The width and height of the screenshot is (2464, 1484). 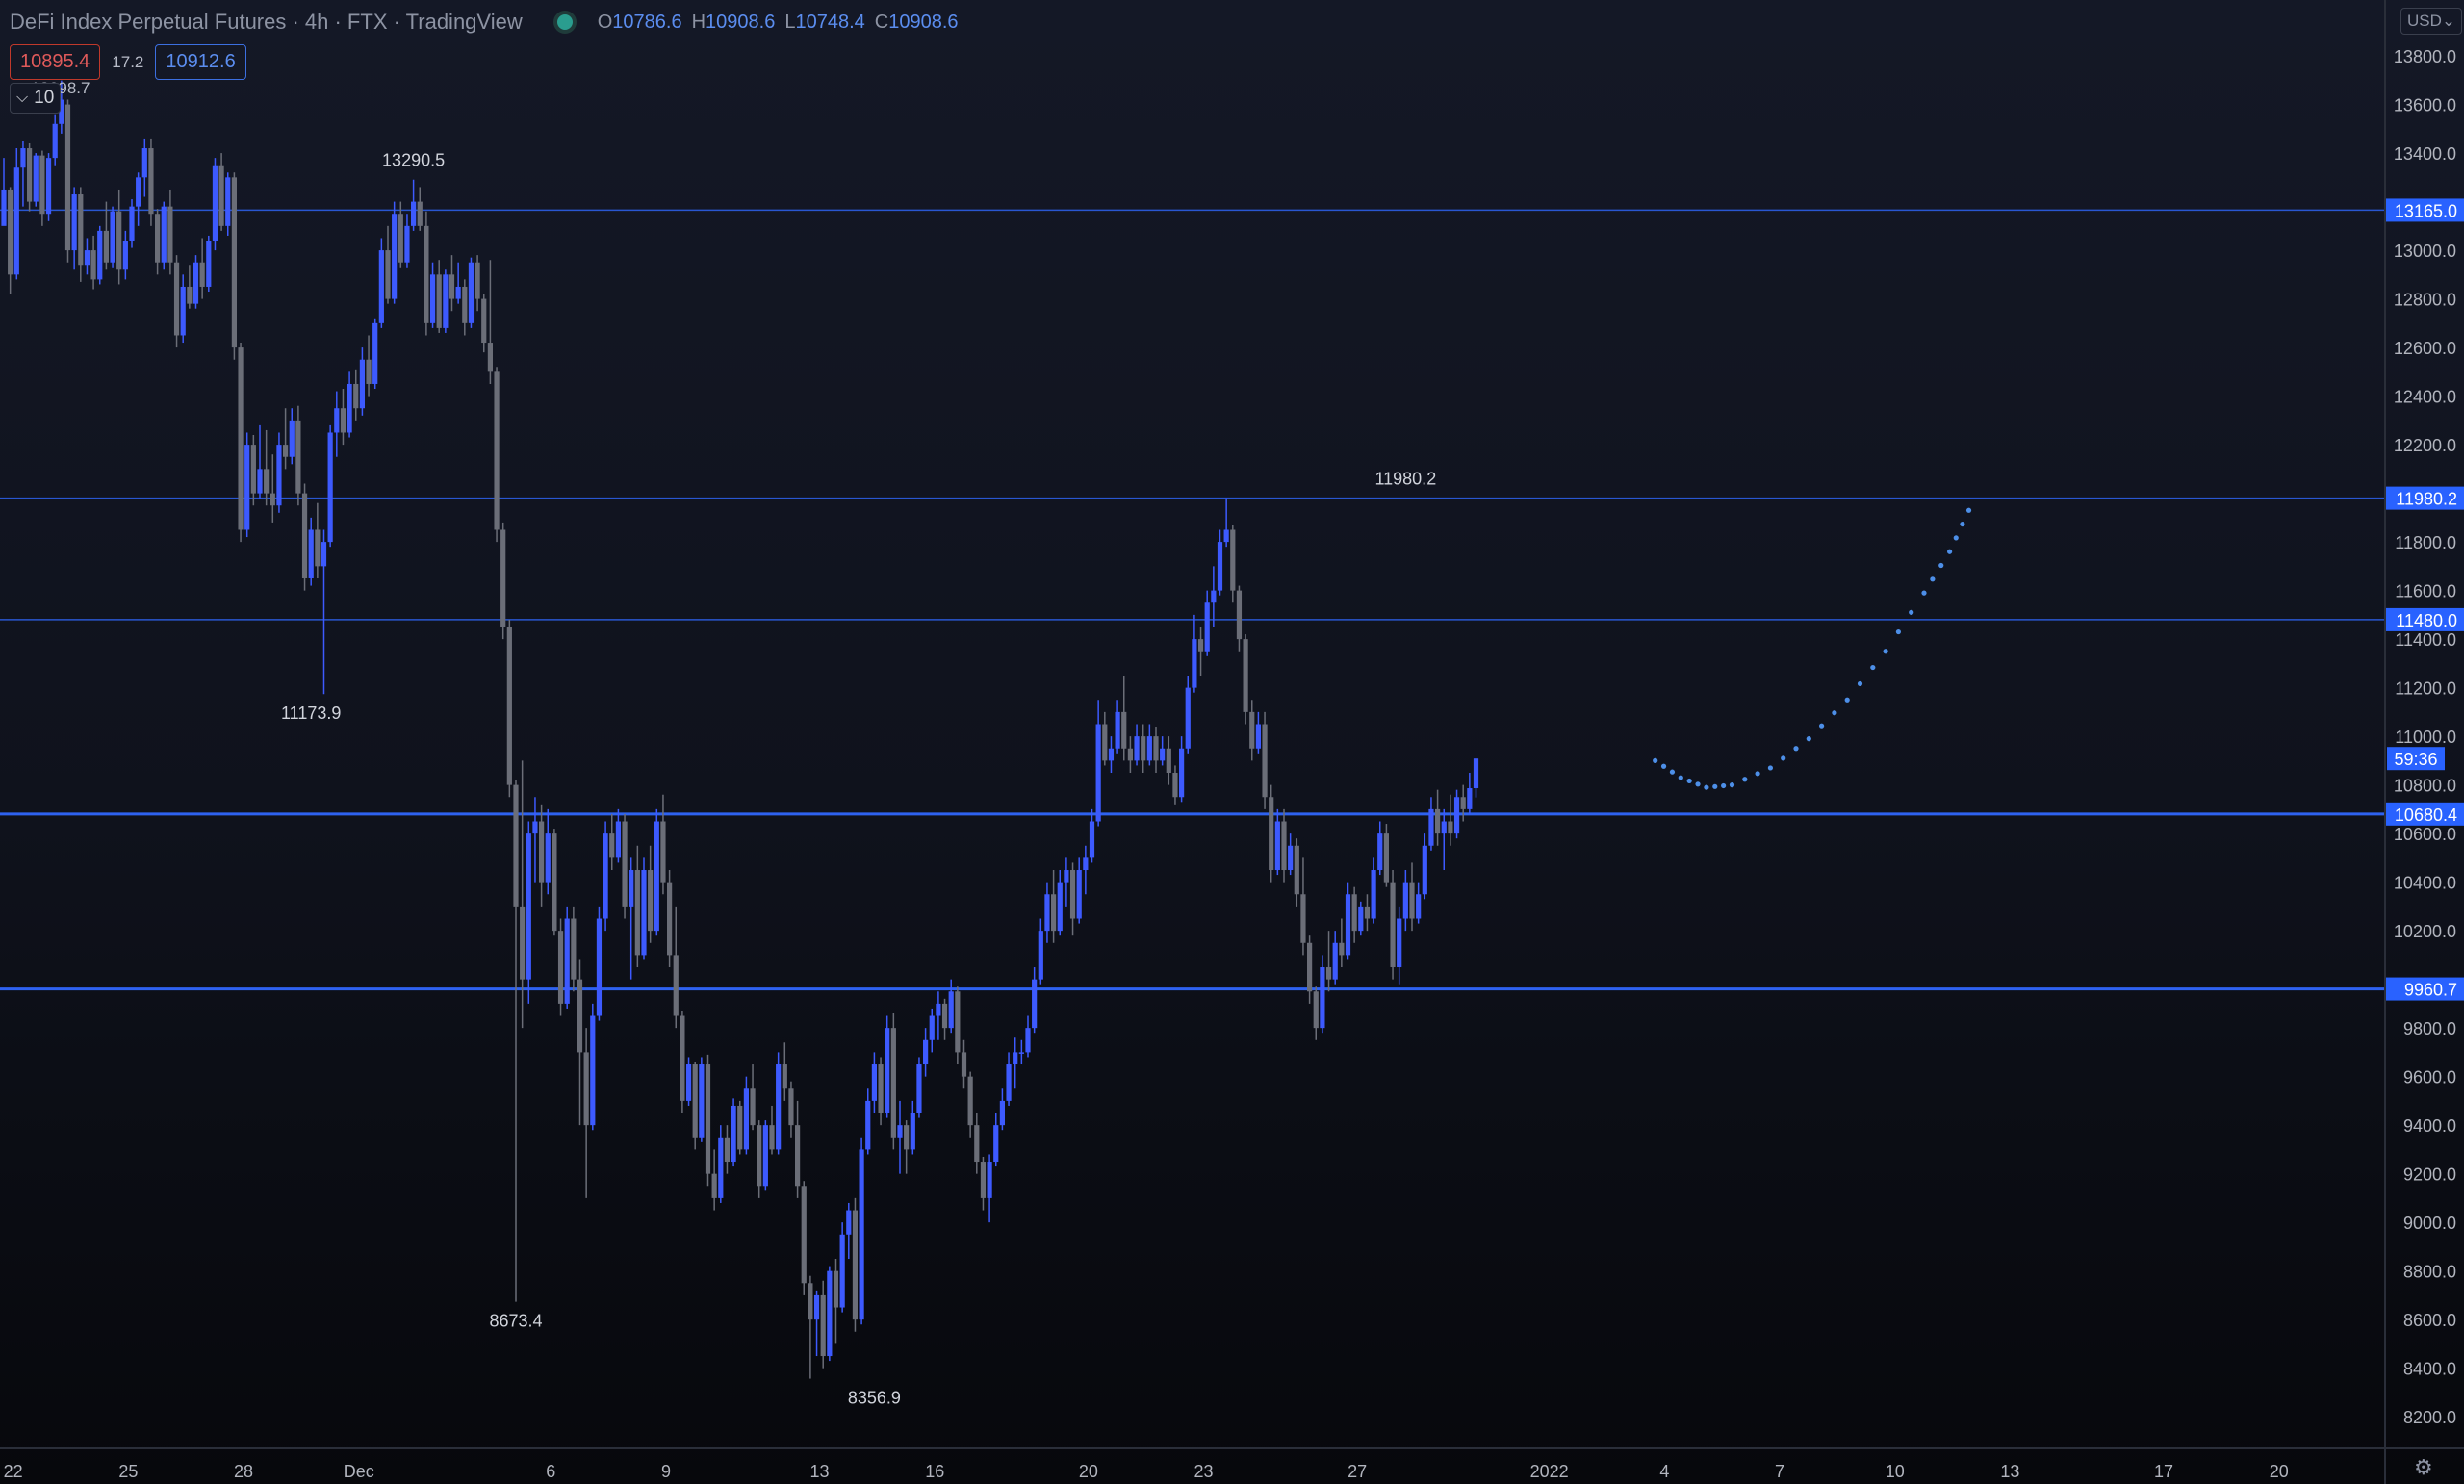 What do you see at coordinates (2425, 738) in the screenshot?
I see `price-tick-label: 11000.0` at bounding box center [2425, 738].